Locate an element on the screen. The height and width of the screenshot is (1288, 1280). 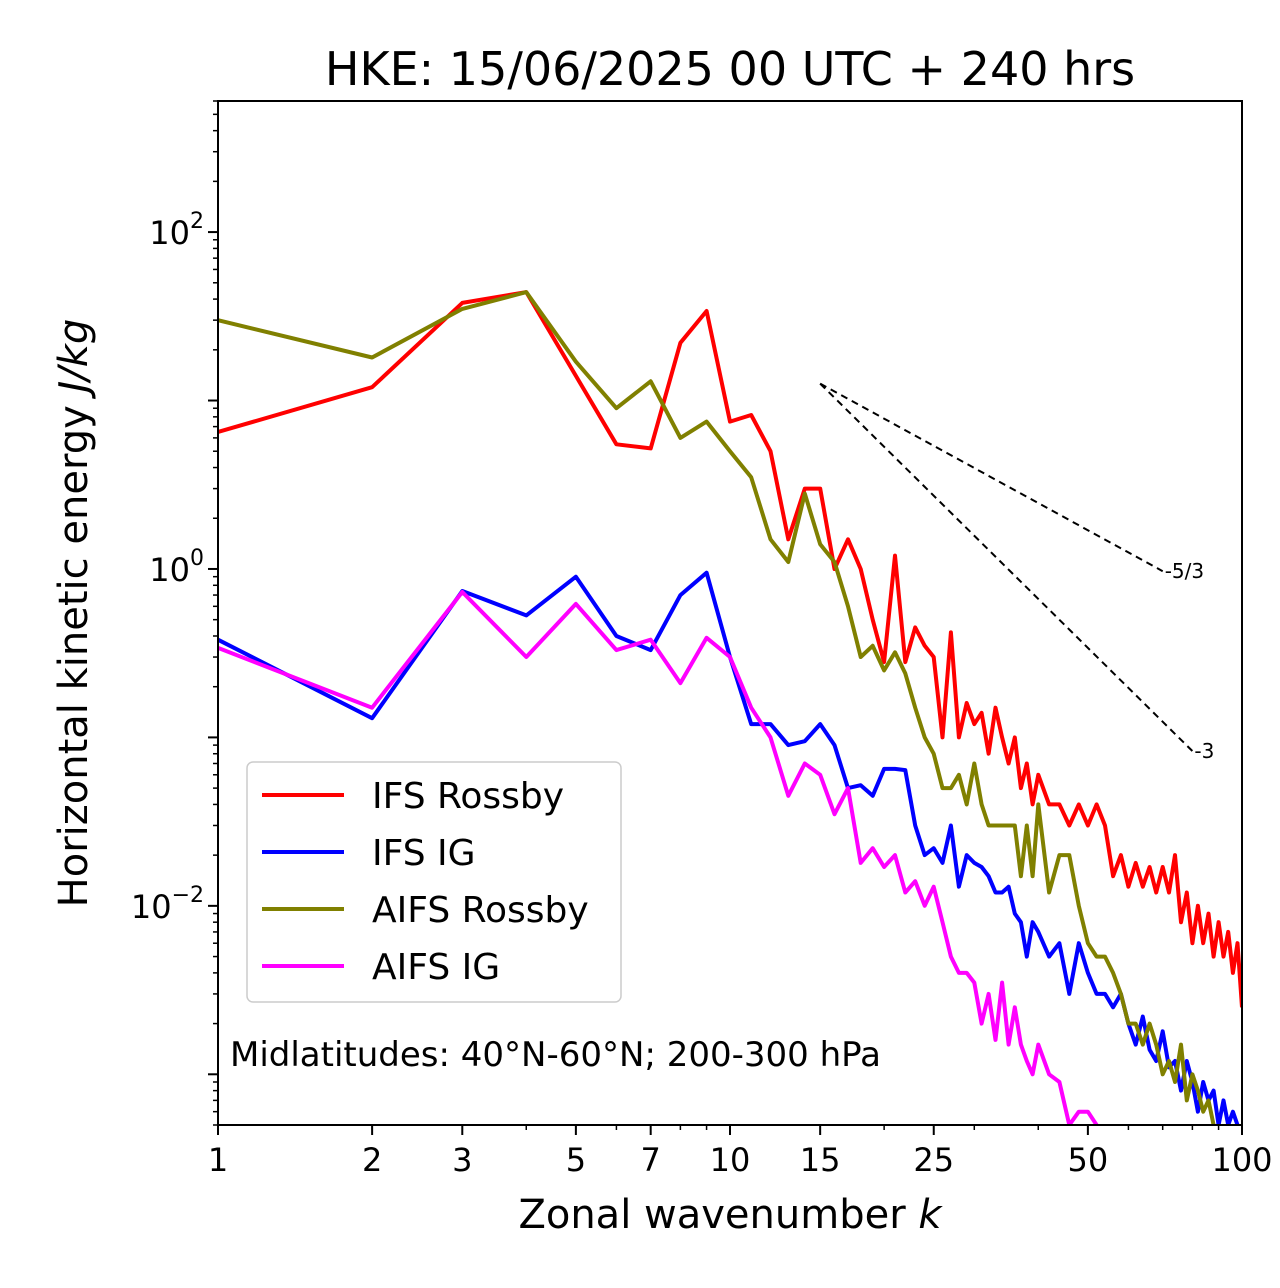
x-tick-label: 7 is located at coordinates (651, 1160).